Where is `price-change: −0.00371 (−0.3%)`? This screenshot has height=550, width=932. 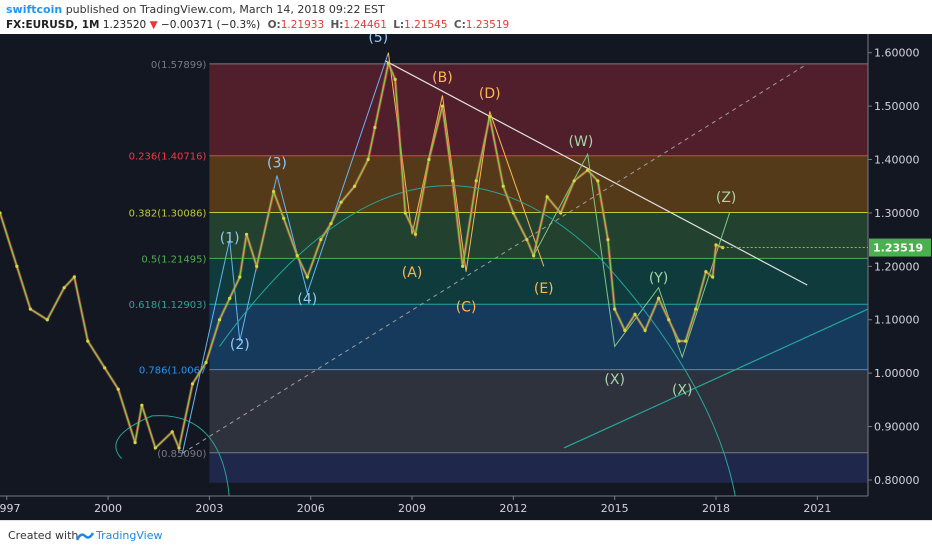 price-change: −0.00371 (−0.3%) is located at coordinates (211, 25).